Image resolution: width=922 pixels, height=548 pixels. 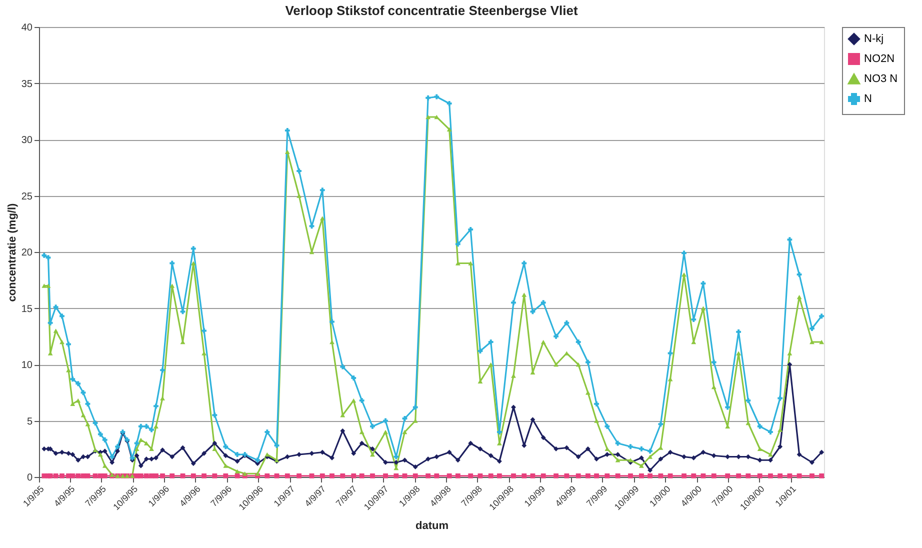 What do you see at coordinates (27, 196) in the screenshot?
I see `y-tick-label: 25` at bounding box center [27, 196].